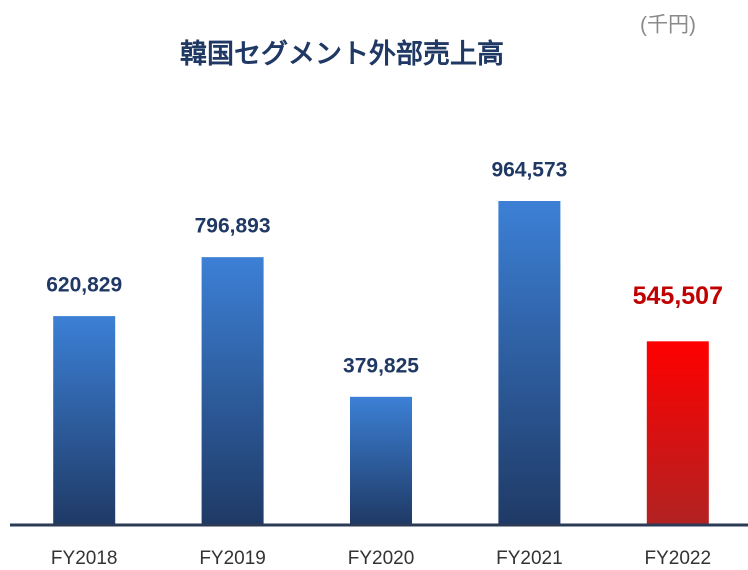 The width and height of the screenshot is (748, 570). What do you see at coordinates (232, 558) in the screenshot?
I see `x-tick-label: FY2019` at bounding box center [232, 558].